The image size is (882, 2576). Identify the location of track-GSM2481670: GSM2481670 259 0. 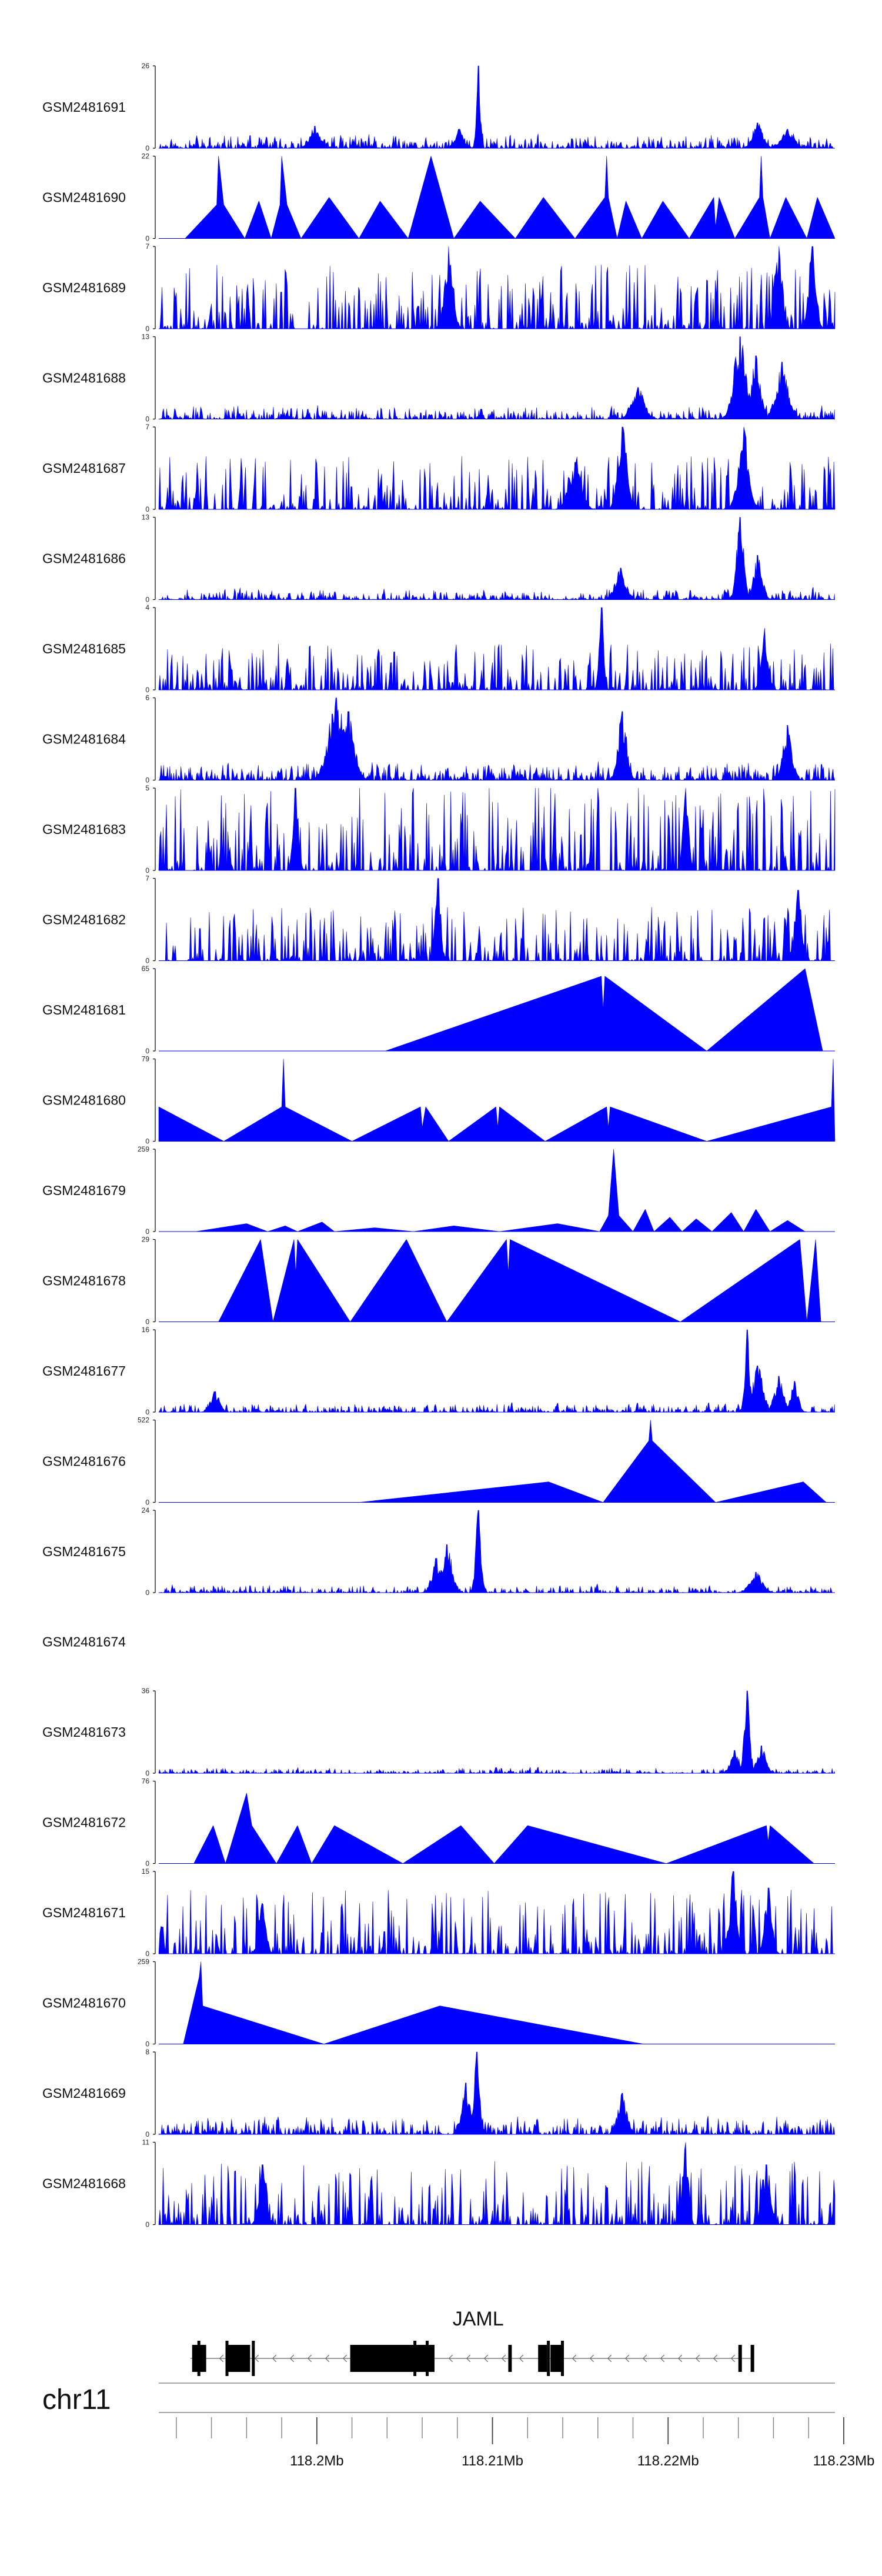
(438, 2003).